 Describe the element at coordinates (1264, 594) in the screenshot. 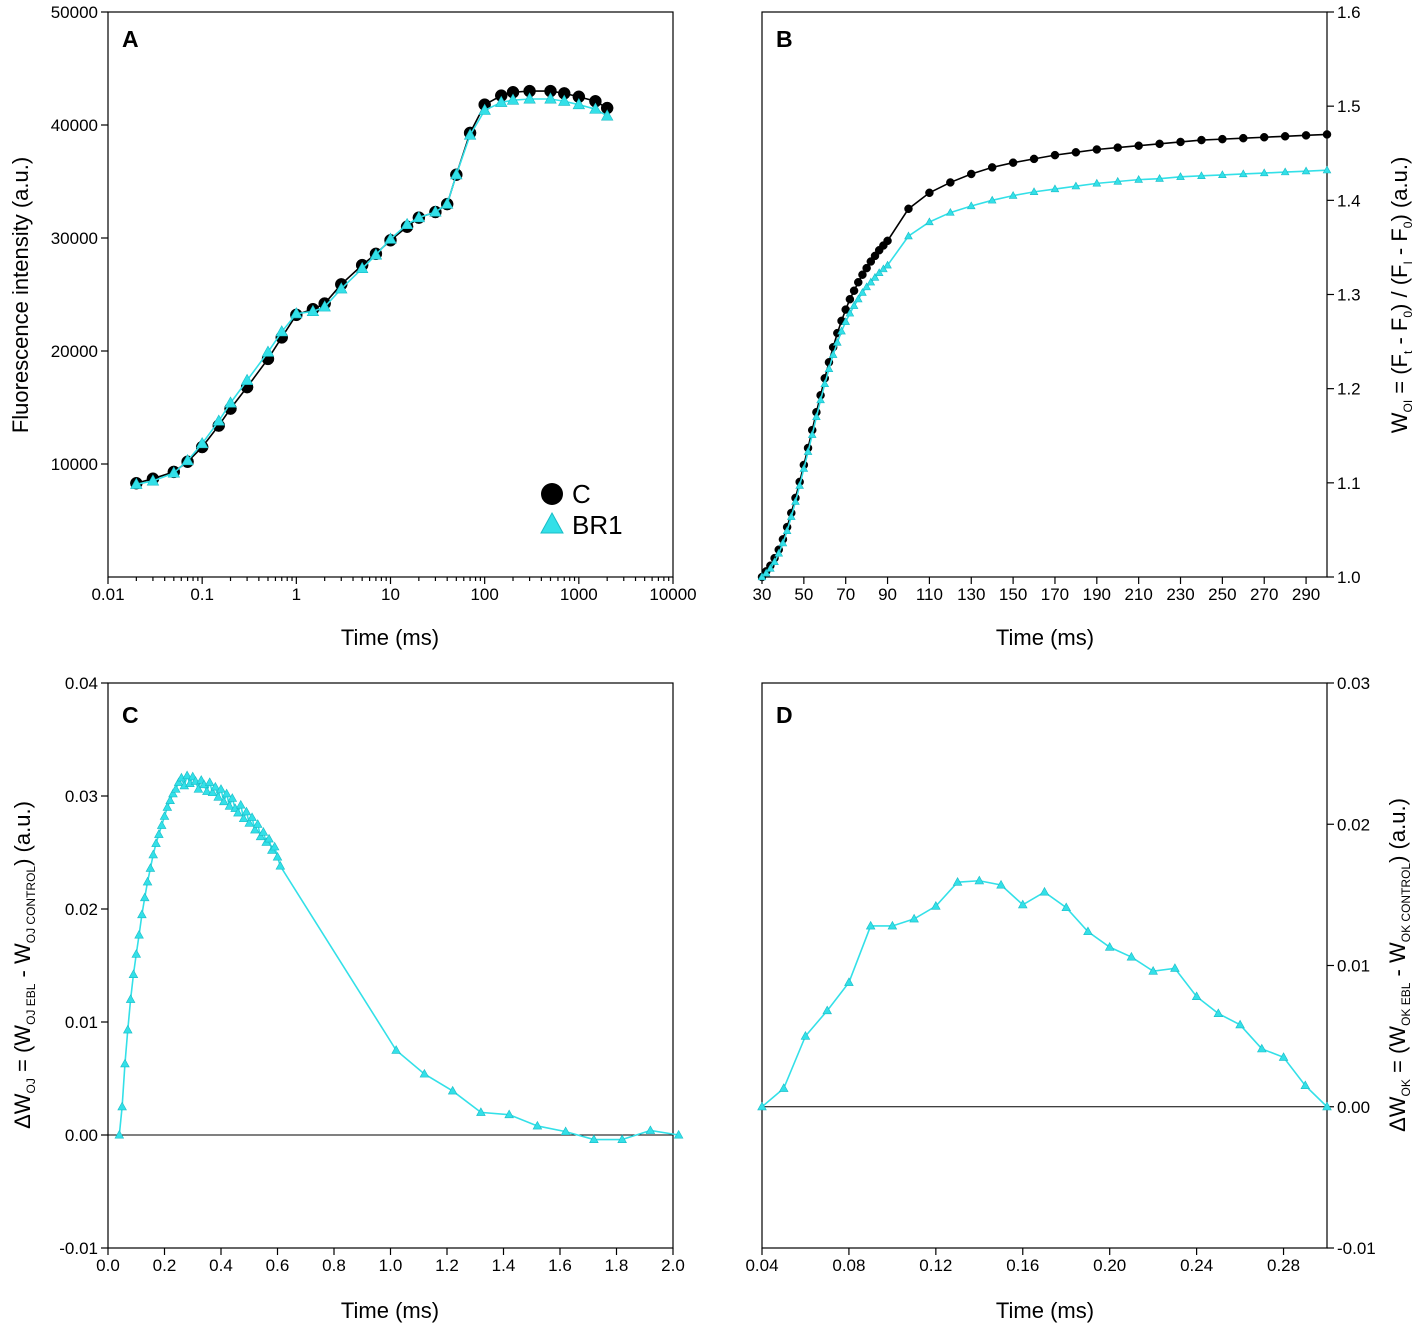

I see `x-tick-label: 270` at that location.